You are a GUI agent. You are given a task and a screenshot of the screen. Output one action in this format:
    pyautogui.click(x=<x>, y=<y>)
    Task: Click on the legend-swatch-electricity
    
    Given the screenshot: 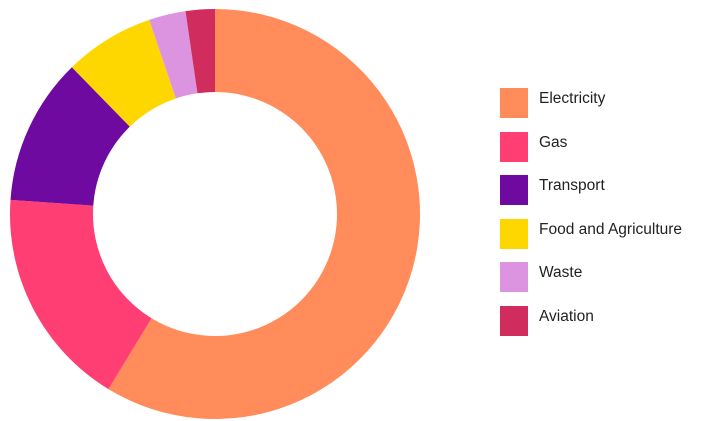 What is the action you would take?
    pyautogui.click(x=514, y=103)
    